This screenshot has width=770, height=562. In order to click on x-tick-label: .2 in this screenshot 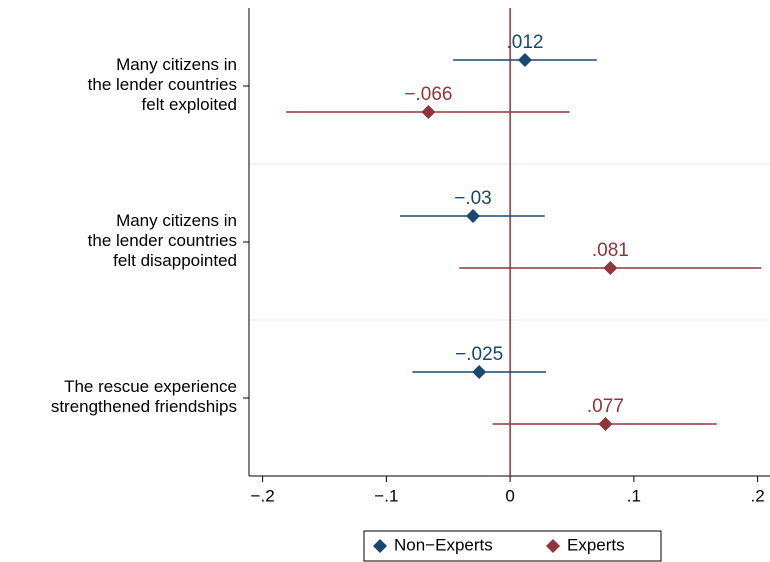, I will do `click(758, 495)`.